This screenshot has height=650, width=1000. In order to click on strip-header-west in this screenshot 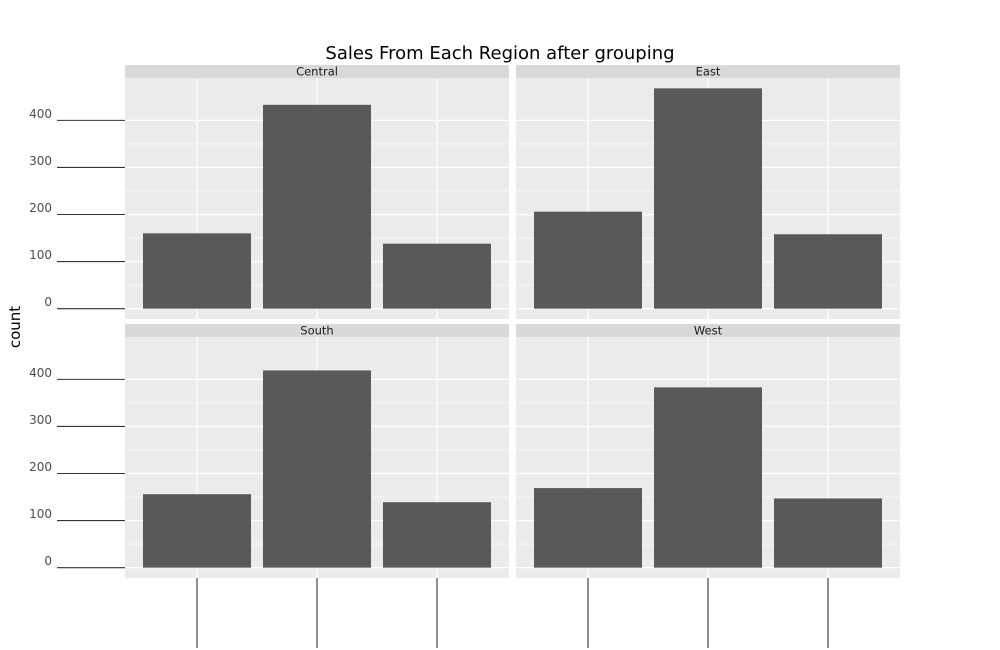, I will do `click(708, 330)`.